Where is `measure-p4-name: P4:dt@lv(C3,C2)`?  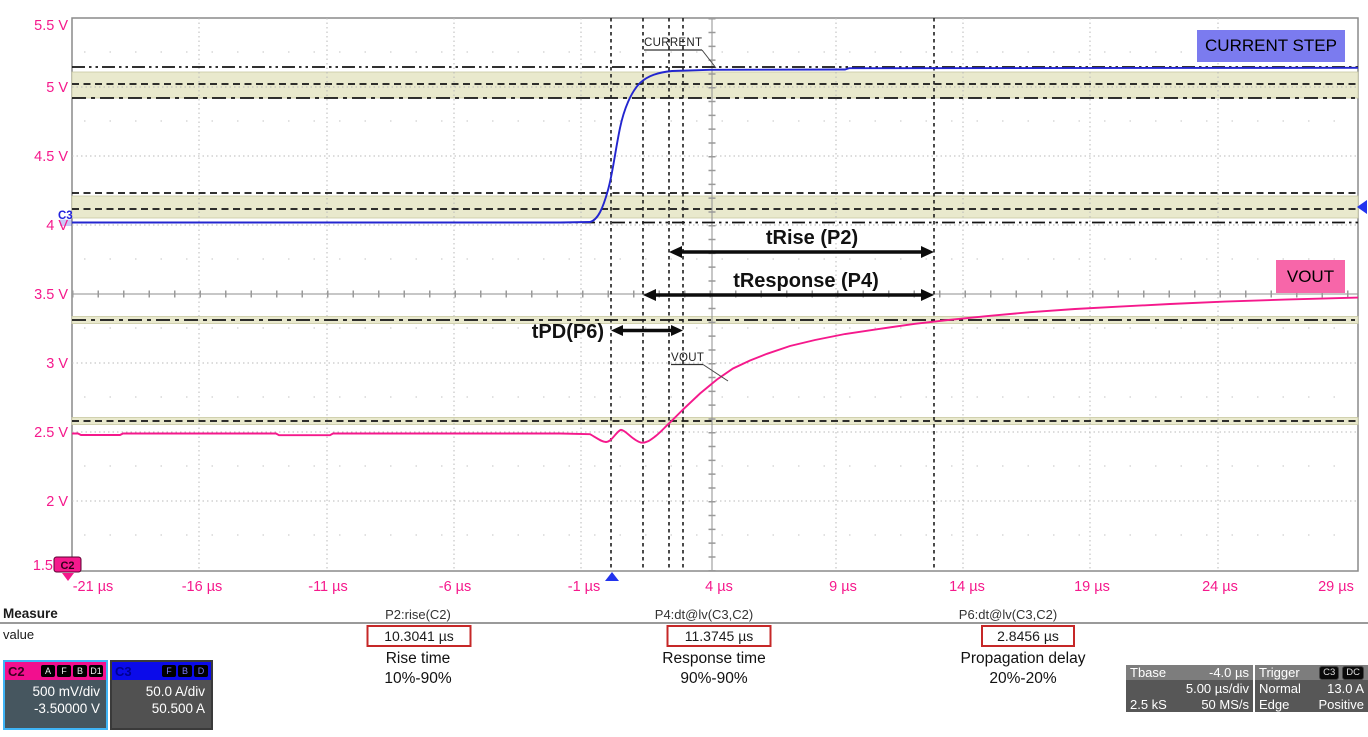 measure-p4-name: P4:dt@lv(C3,C2) is located at coordinates (704, 614).